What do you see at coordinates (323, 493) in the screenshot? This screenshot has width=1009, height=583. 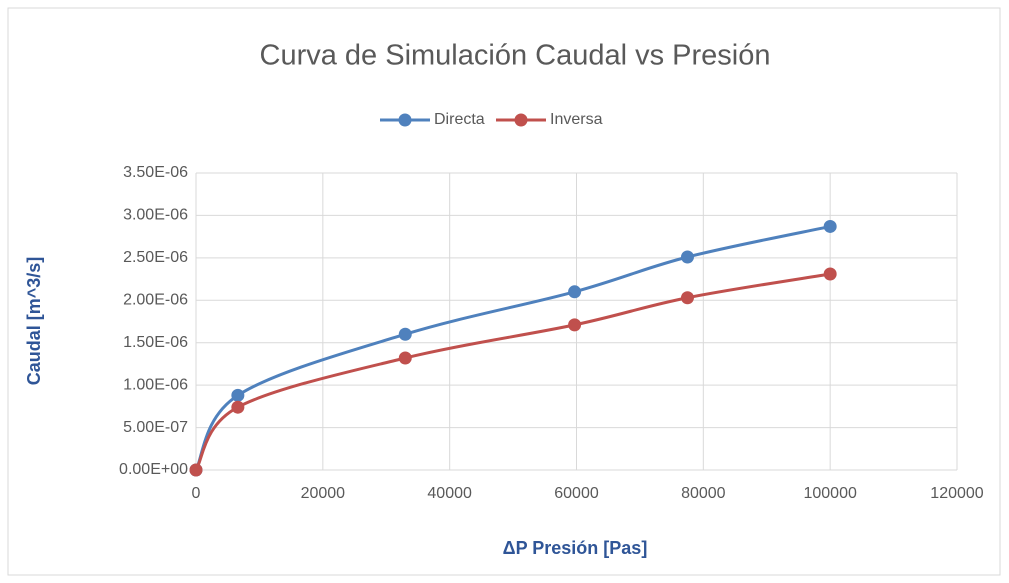 I see `x-tick-label: 20000` at bounding box center [323, 493].